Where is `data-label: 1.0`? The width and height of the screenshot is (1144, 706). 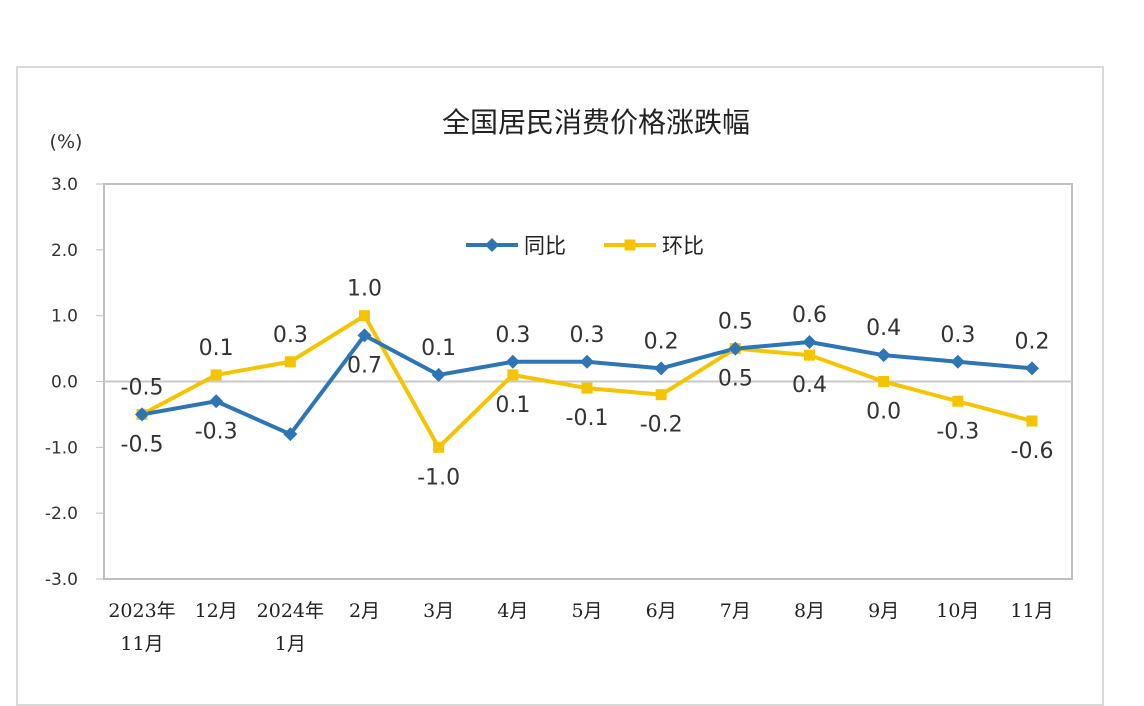 data-label: 1.0 is located at coordinates (364, 289).